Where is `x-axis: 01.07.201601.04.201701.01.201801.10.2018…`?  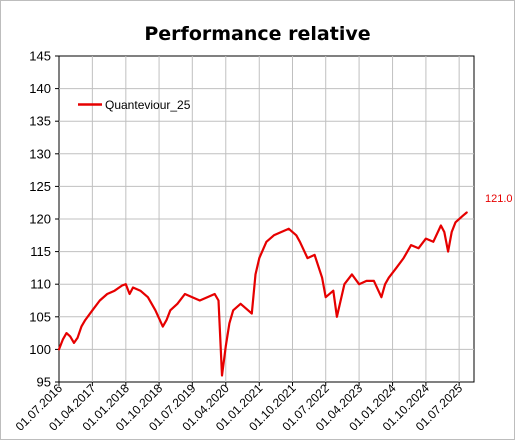 x-axis: 01.07.201601.04.201701.01.201801.10.2018… is located at coordinates (239, 407).